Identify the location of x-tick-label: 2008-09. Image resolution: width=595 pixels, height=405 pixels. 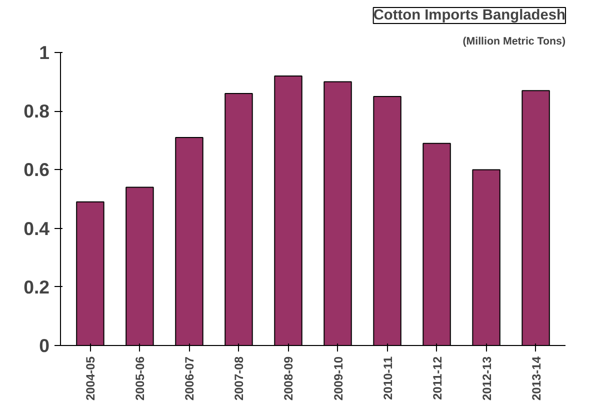
(289, 378).